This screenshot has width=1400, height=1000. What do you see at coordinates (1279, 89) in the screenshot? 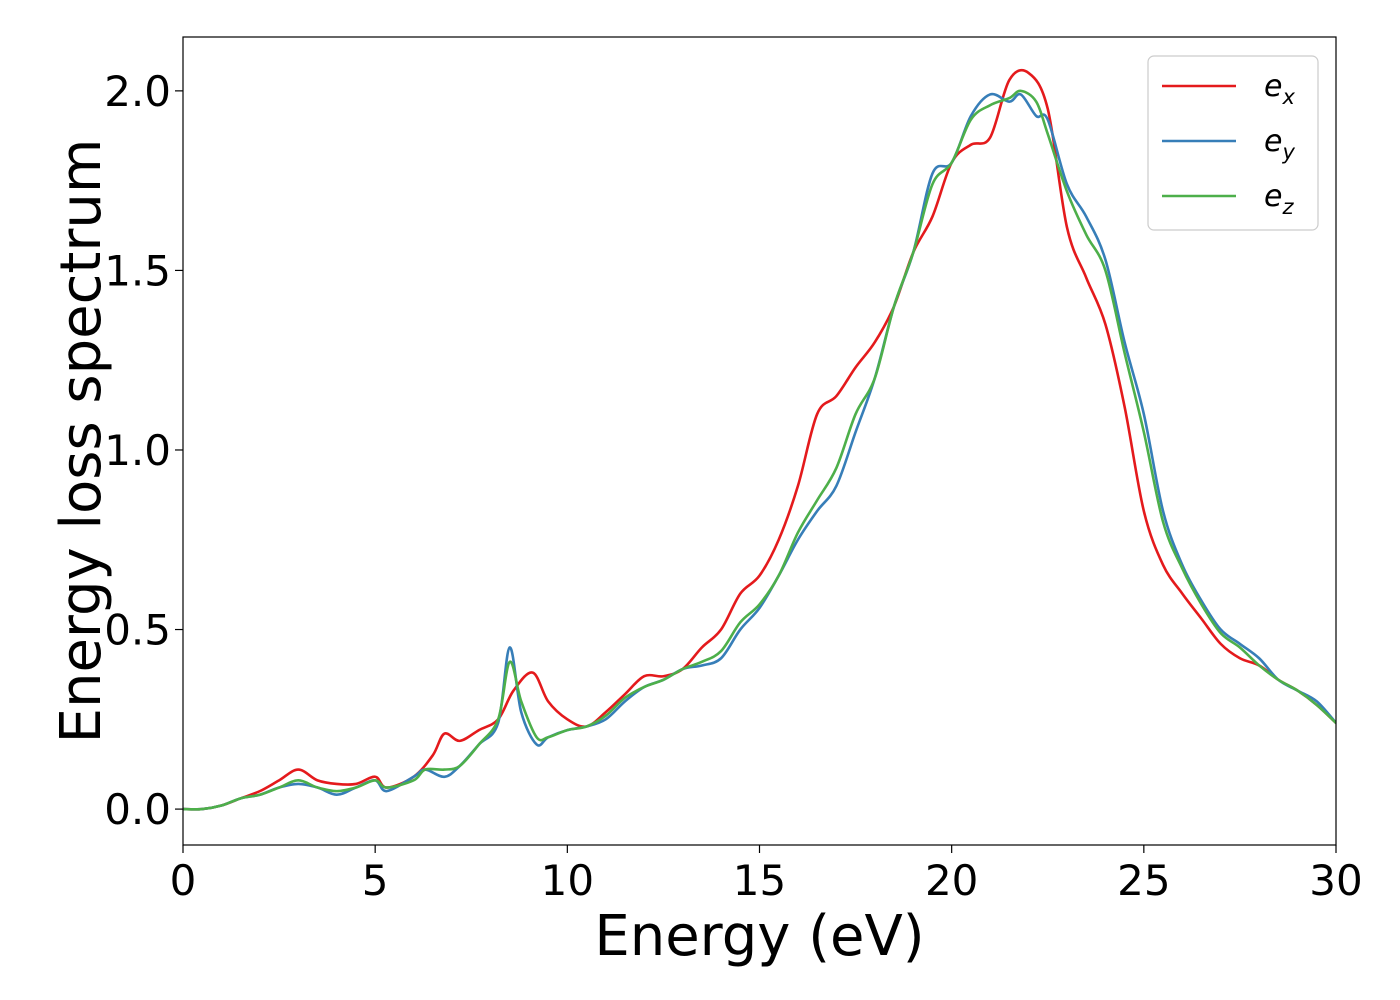
I see `legend-label-ex: ex` at bounding box center [1279, 89].